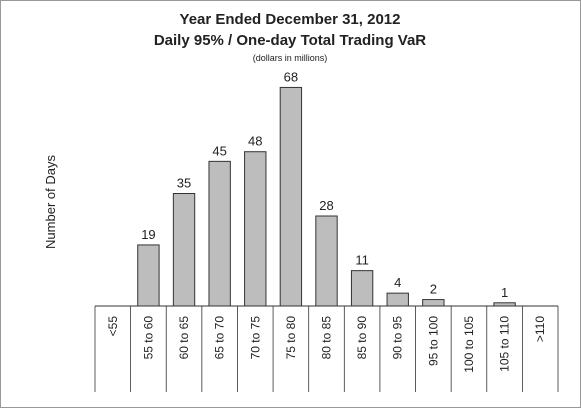  Describe the element at coordinates (290, 40) in the screenshot. I see `chart-subtitle: Daily 95% / One-day Total Trading VaR` at that location.